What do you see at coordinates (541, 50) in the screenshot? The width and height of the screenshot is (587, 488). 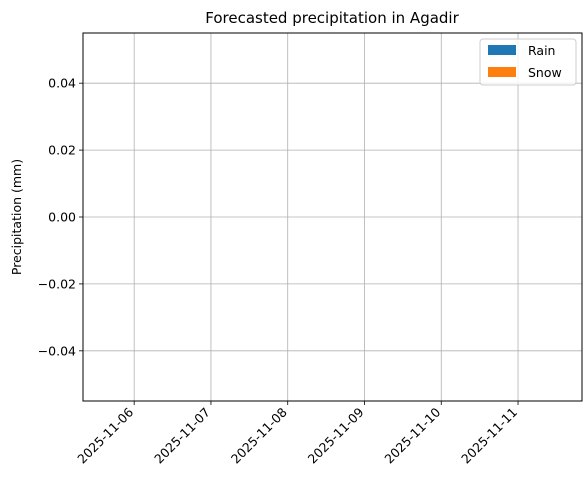 I see `legend-label-rain: Rain` at bounding box center [541, 50].